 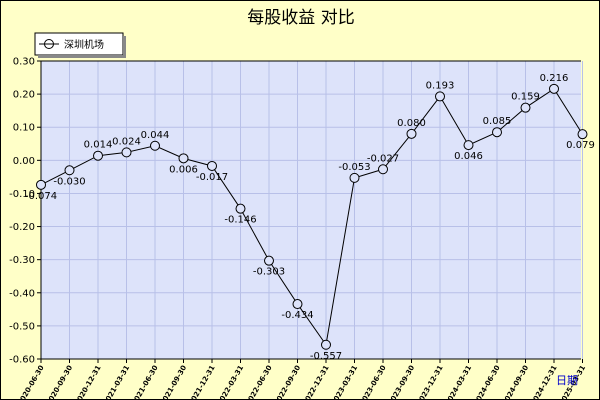 I want to click on x-axis-label: 日期, so click(x=567, y=380).